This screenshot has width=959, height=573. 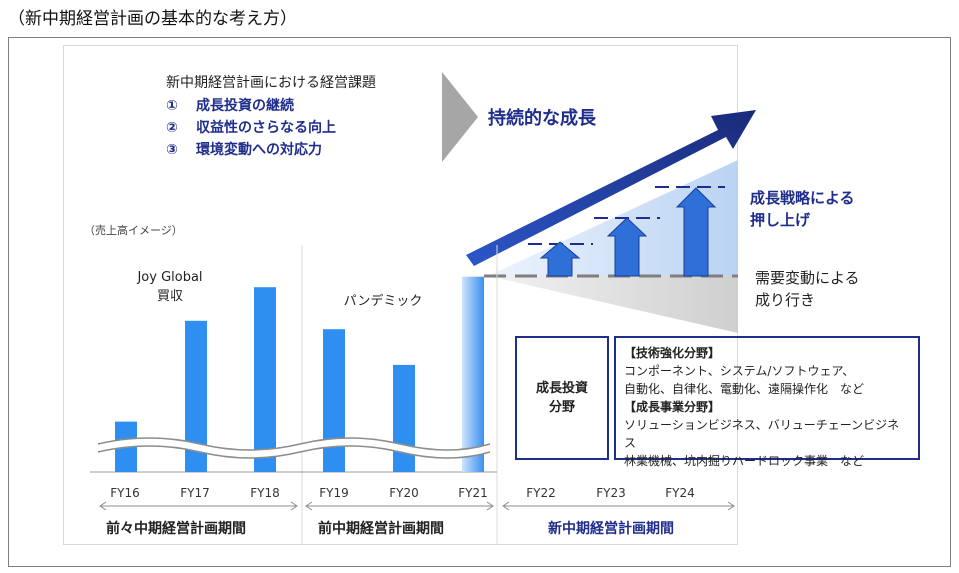 I want to click on bars-group, so click(x=299, y=374).